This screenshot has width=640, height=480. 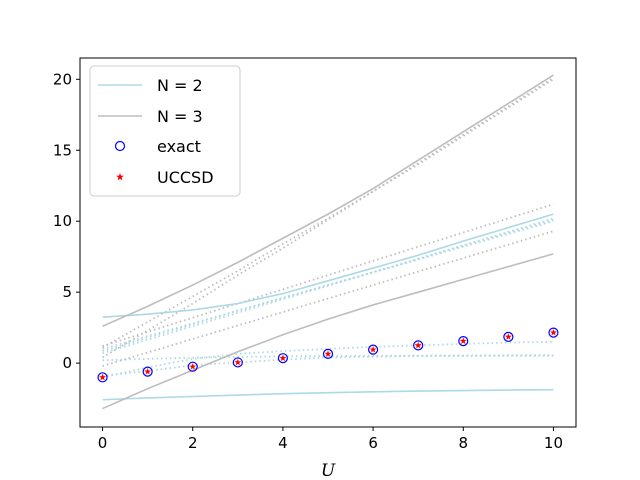 I want to click on y-axis: 0 5 10 15 20, so click(x=66, y=221).